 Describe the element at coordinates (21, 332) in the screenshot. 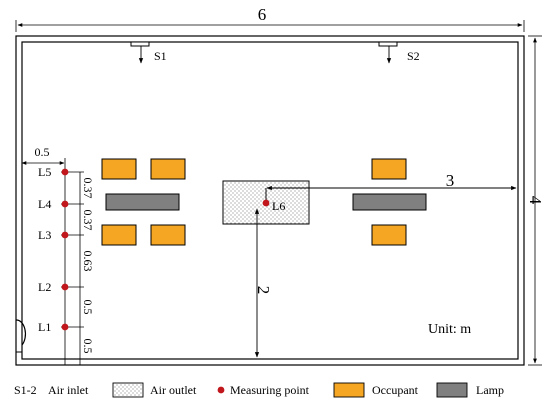

I see `door-recess` at that location.